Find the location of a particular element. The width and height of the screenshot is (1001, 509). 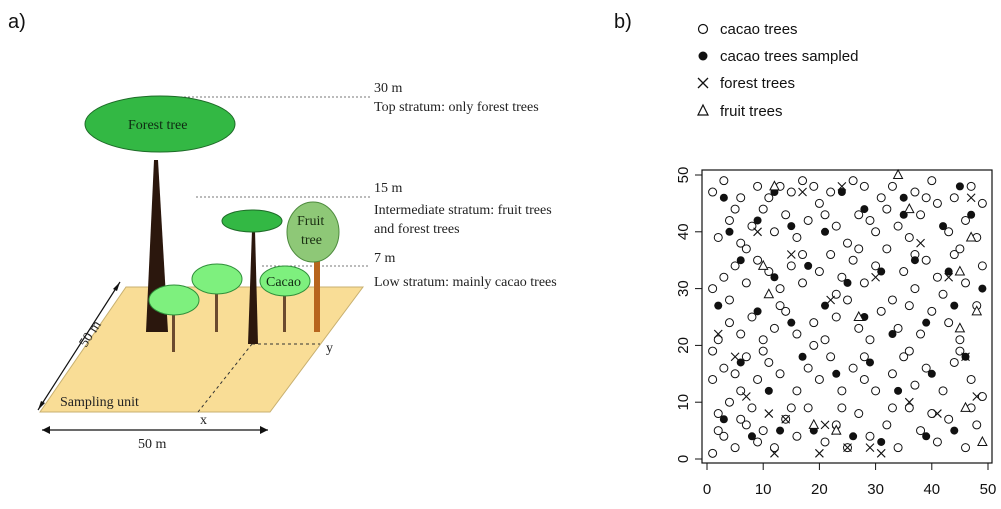

side-arrow-head-top is located at coordinates (116, 286).